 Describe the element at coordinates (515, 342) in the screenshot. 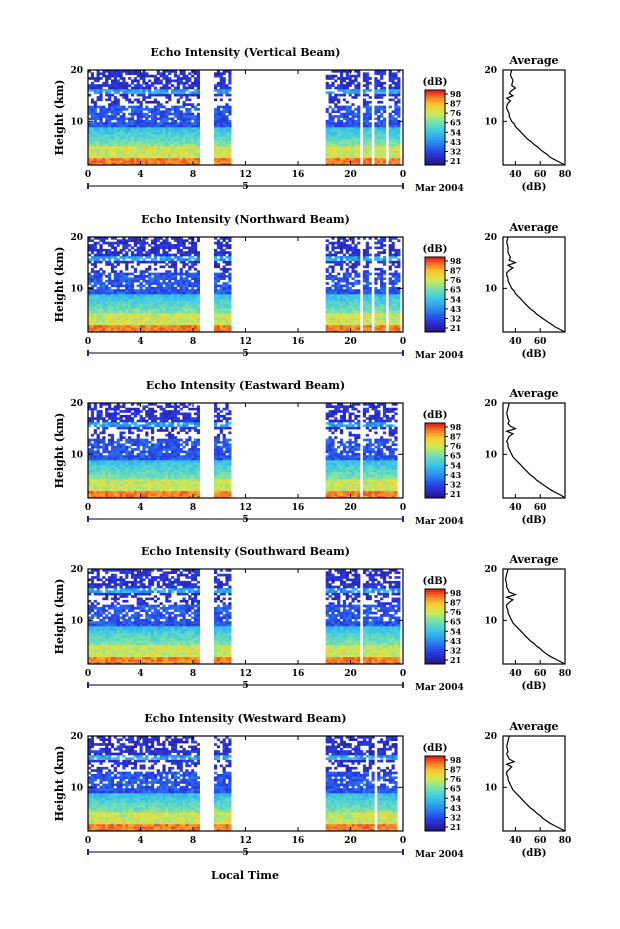

I see `profile-x-tick-label: 40` at that location.